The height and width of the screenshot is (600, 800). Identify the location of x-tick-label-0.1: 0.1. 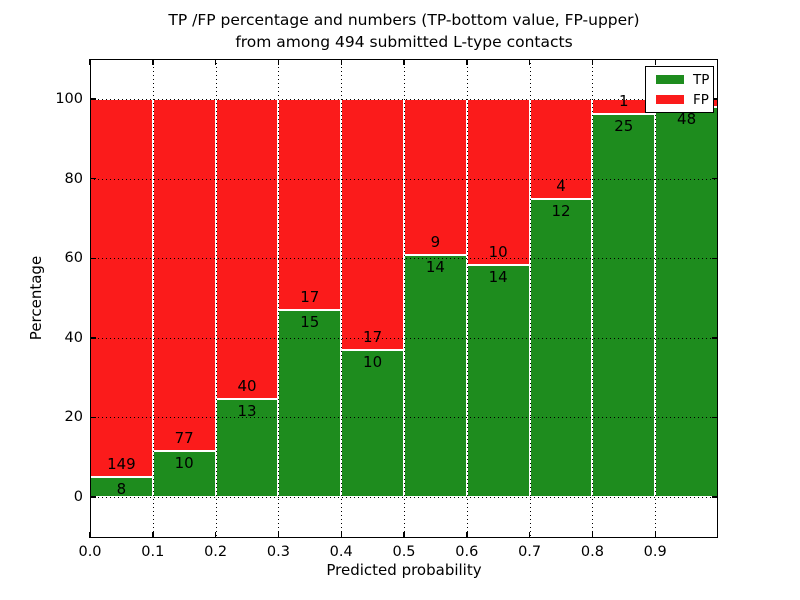
(153, 552).